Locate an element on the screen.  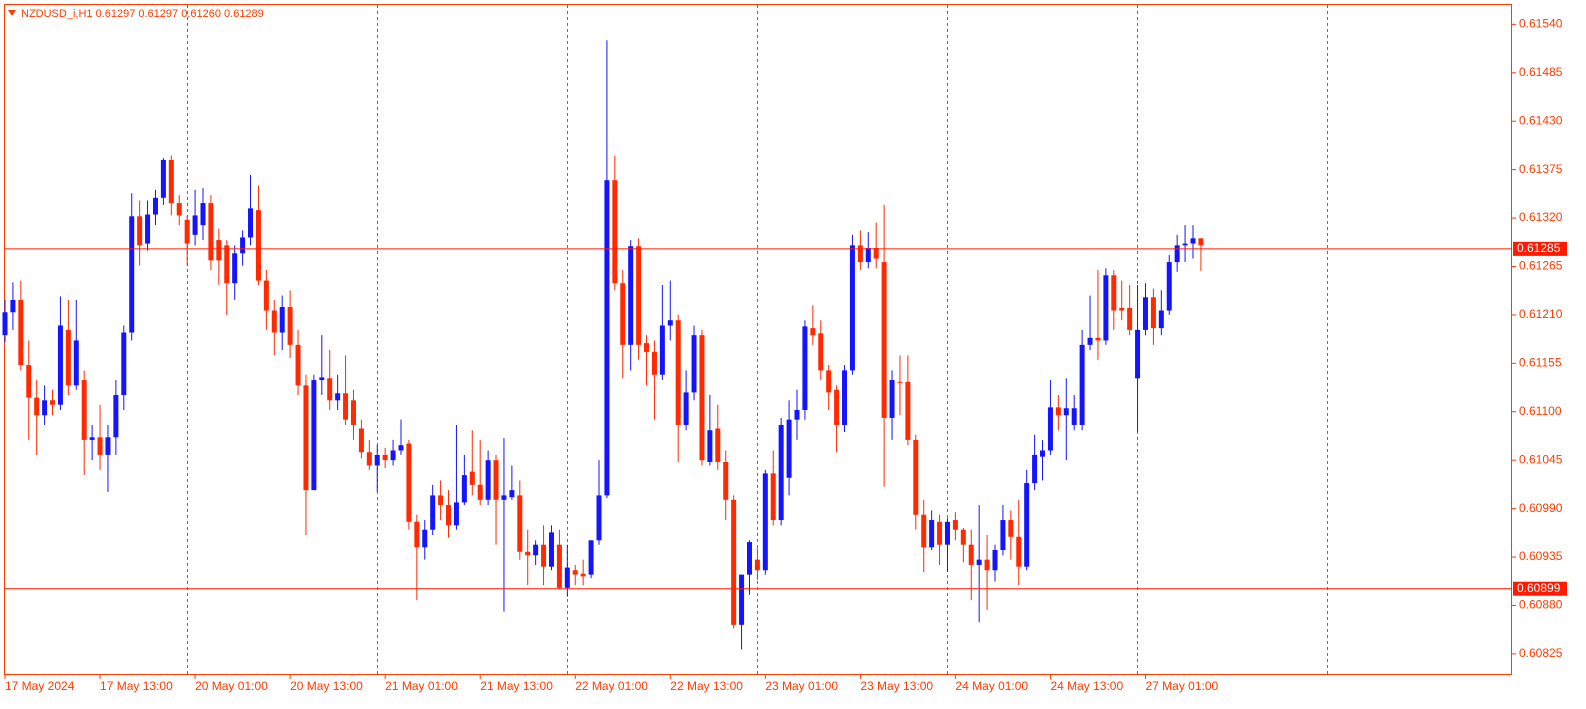
level-tag is located at coordinates (1540, 248).